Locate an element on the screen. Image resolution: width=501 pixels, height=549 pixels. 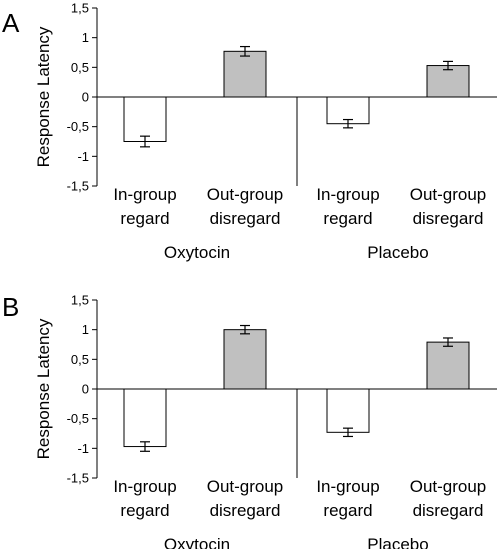
panel-letter: B is located at coordinates (10, 307).